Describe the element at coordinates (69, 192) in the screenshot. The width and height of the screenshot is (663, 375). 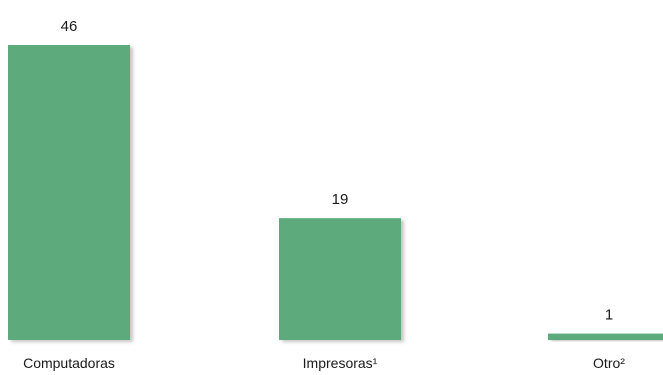
I see `bar-computadoras` at that location.